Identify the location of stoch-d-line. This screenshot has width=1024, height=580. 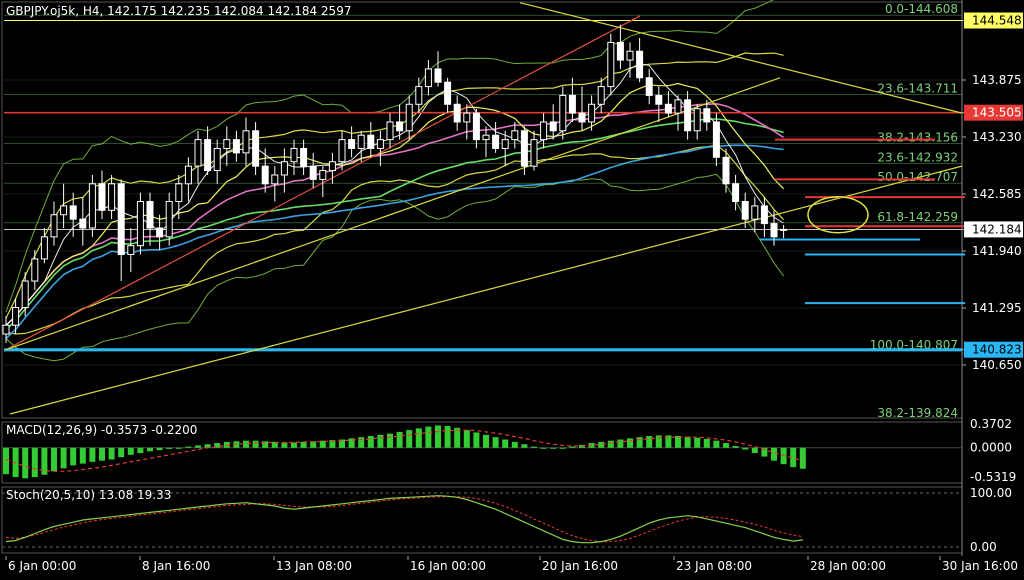
(404, 519).